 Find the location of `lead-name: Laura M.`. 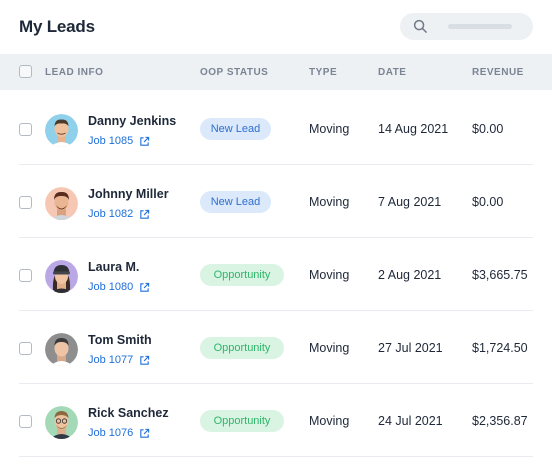

lead-name: Laura M. is located at coordinates (114, 267).